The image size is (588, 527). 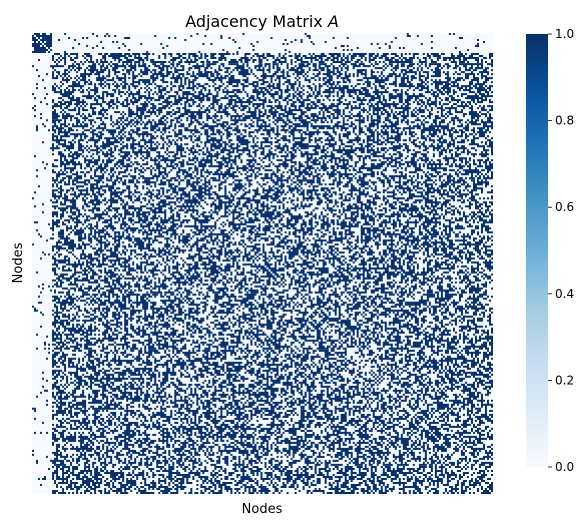 What do you see at coordinates (564, 294) in the screenshot?
I see `colorbar-tick-label: 0.4` at bounding box center [564, 294].